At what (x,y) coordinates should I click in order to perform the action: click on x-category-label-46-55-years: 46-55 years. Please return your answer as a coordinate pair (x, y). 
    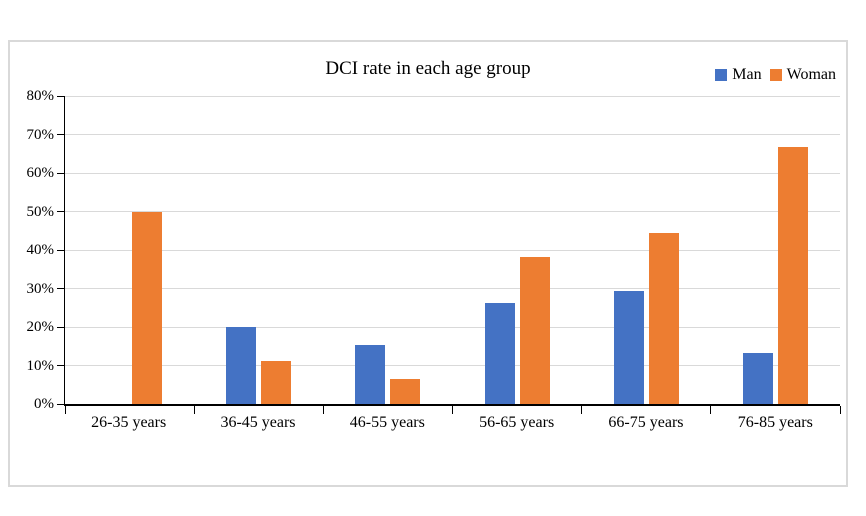
    Looking at the image, I should click on (387, 422).